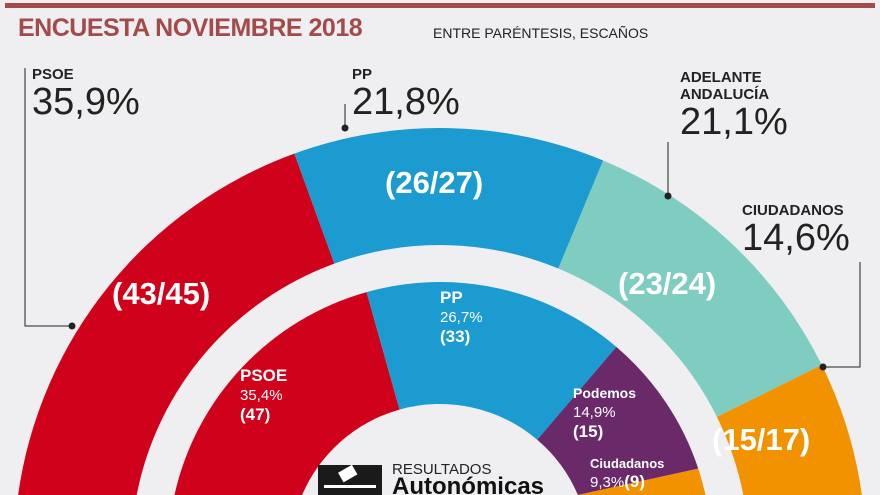  Describe the element at coordinates (607, 482) in the screenshot. I see `party-percent: 9,3%` at that location.